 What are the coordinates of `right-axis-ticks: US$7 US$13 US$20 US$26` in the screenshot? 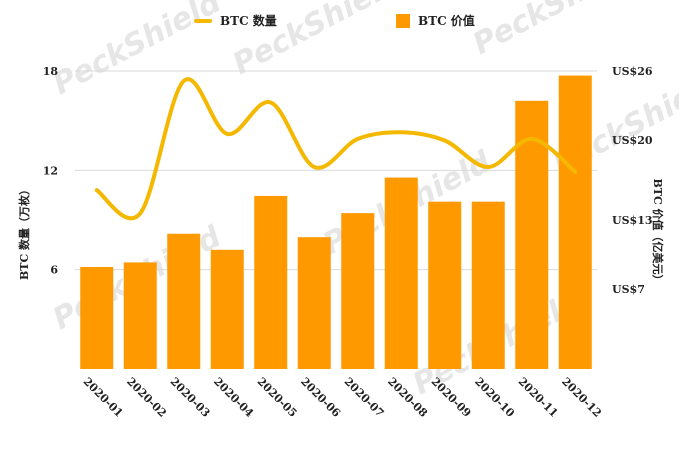 It's located at (632, 180).